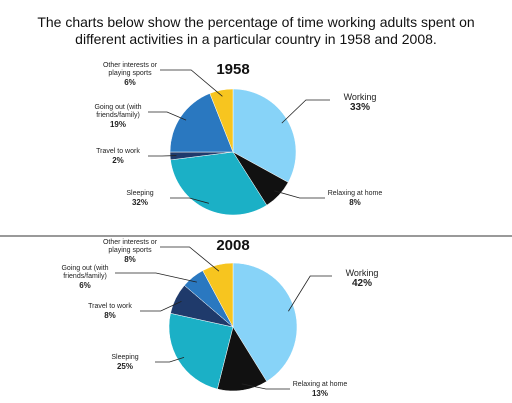  What do you see at coordinates (232, 69) in the screenshot?
I see `pie-title: 1958` at bounding box center [232, 69].